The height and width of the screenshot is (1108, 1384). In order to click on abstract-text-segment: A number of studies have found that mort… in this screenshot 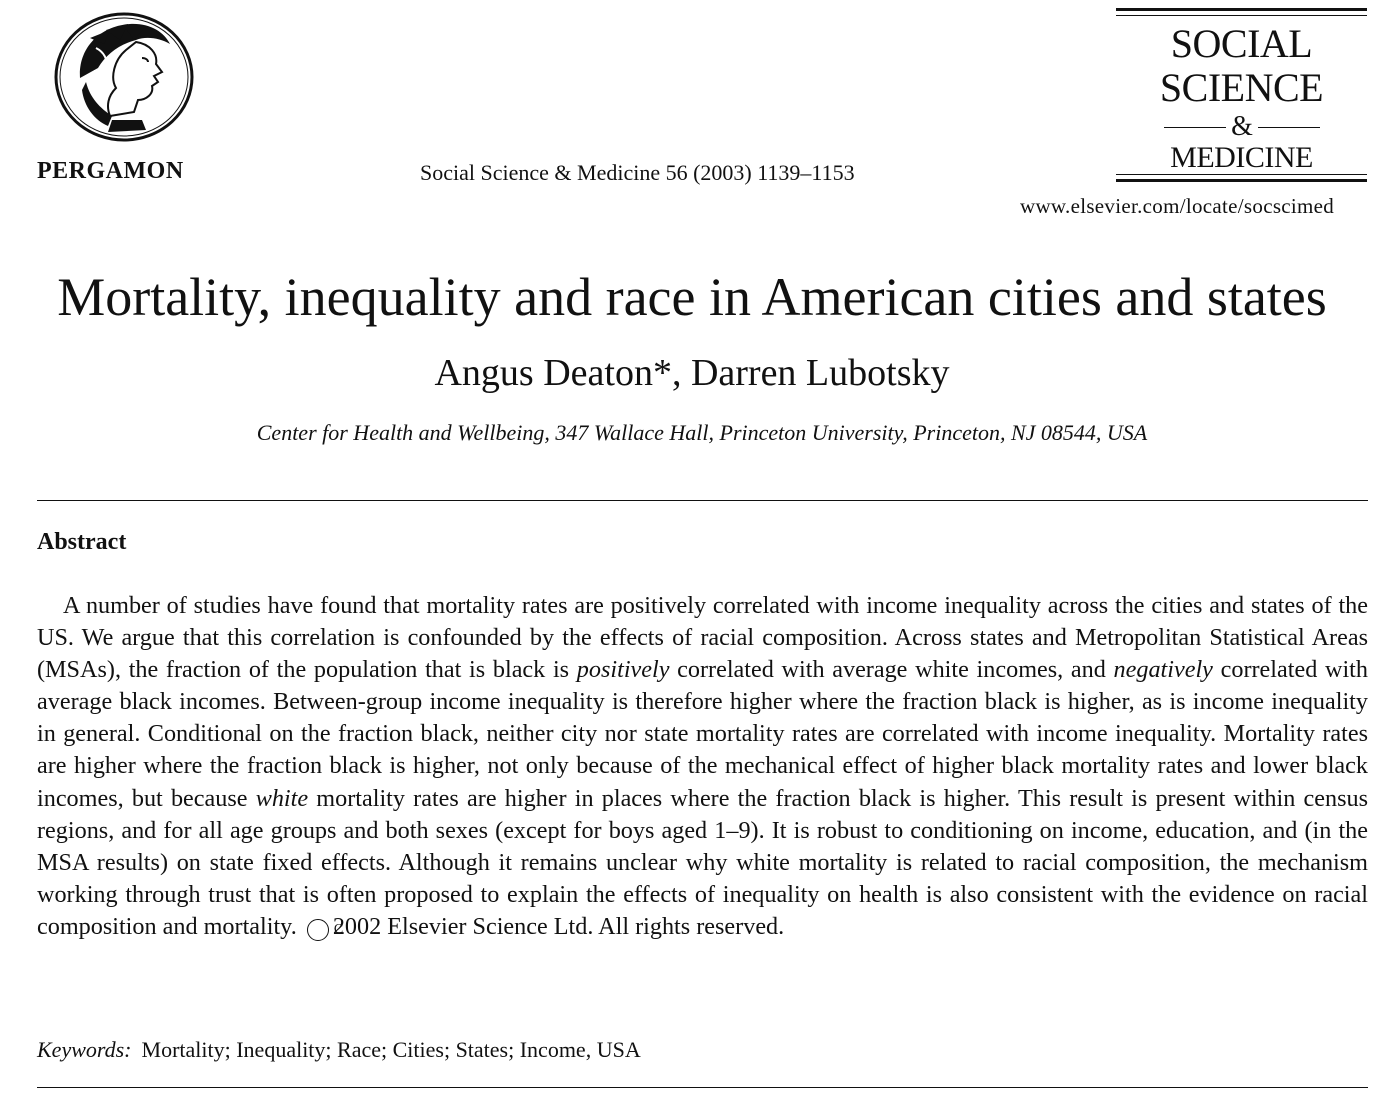, I will do `click(702, 638)`.